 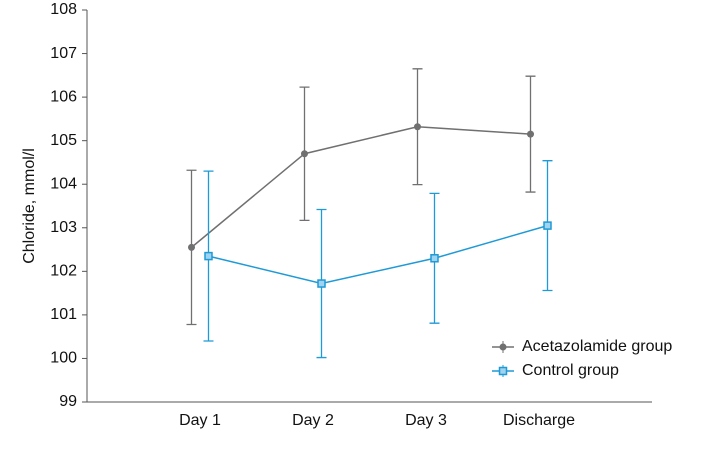 What do you see at coordinates (63, 358) in the screenshot?
I see `y-tick-label: 100` at bounding box center [63, 358].